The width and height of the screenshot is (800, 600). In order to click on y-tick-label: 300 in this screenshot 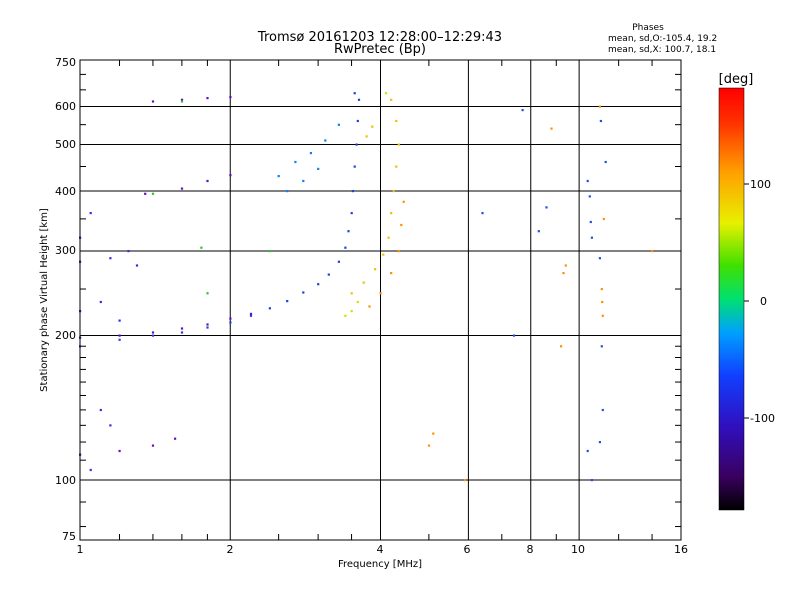, I will do `click(65, 250)`.